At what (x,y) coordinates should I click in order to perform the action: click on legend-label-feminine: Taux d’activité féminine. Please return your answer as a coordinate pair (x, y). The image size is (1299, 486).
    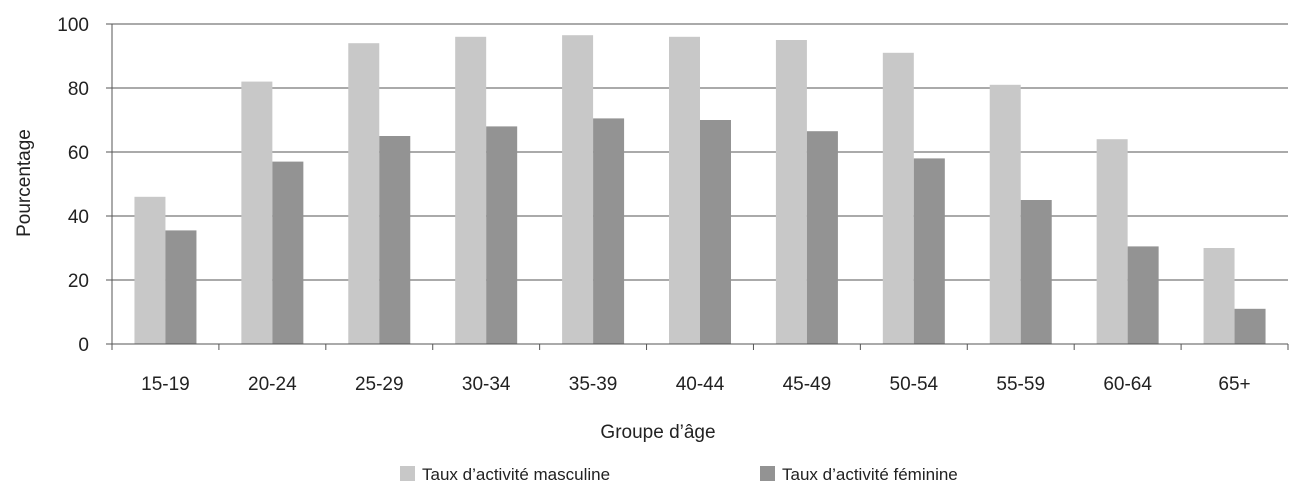
    Looking at the image, I should click on (870, 474).